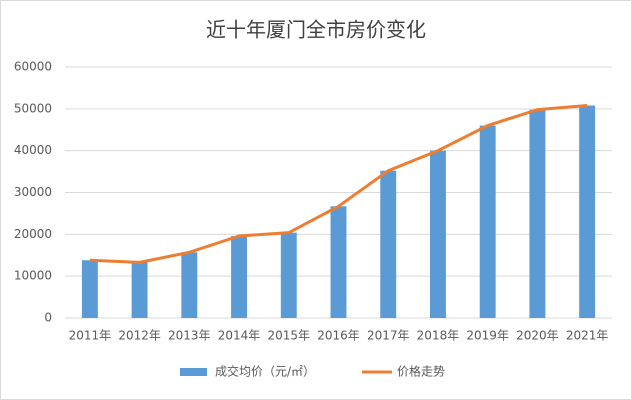  I want to click on x-tick-label: 2020年, so click(537, 336).